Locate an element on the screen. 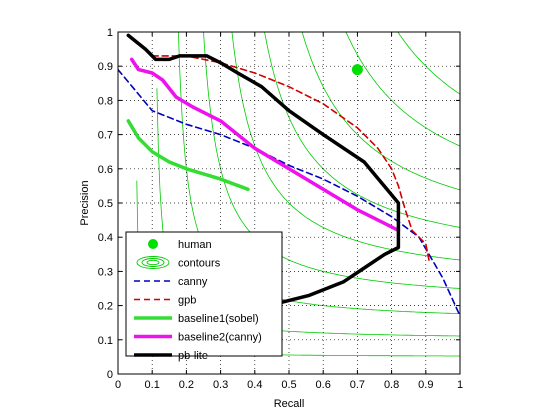 Image resolution: width=560 pixels, height=420 pixels. y-tick-label: 0 is located at coordinates (110, 375).